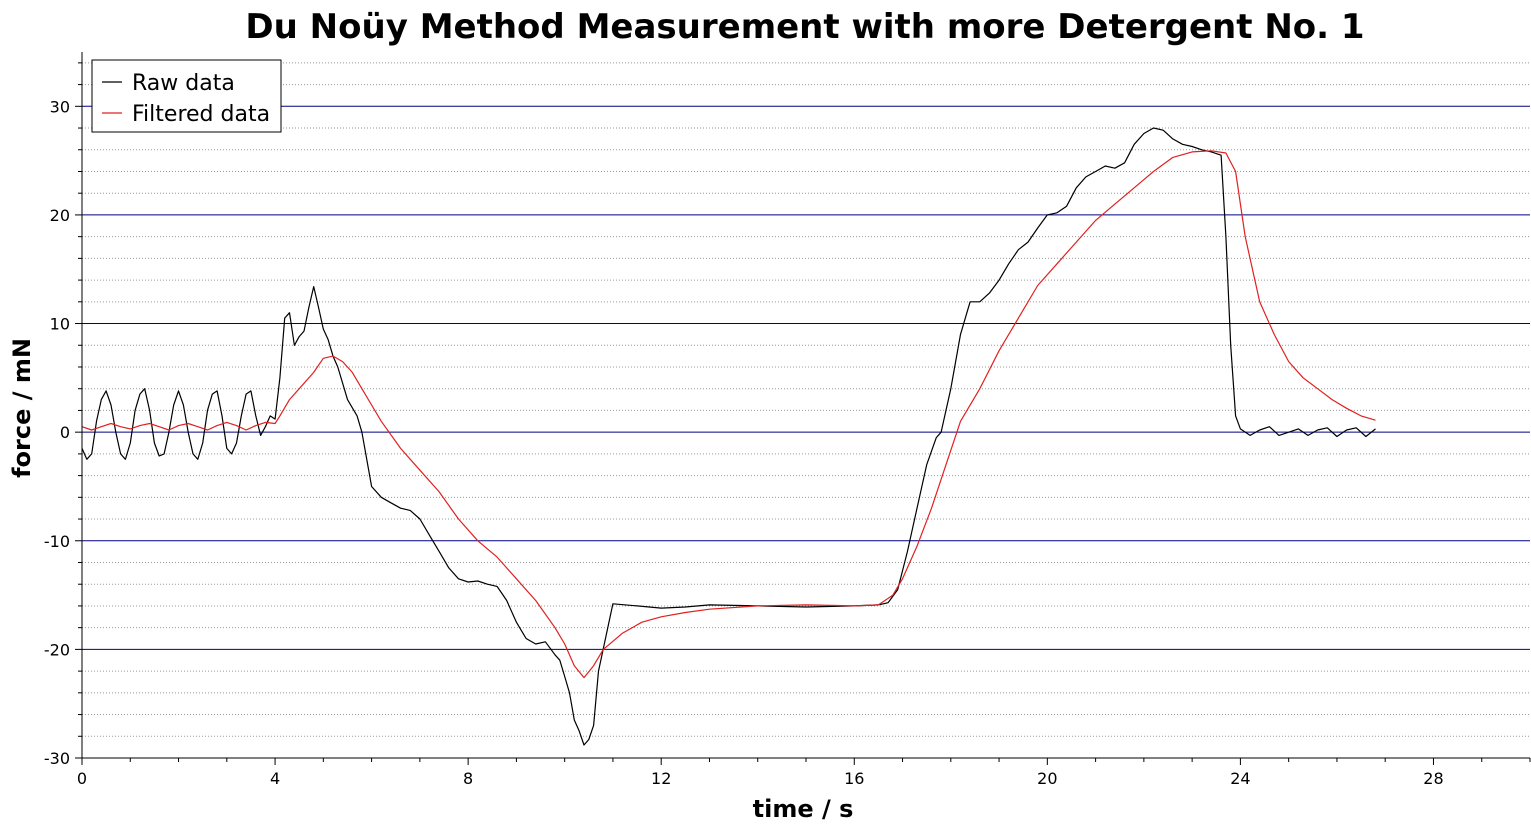 The width and height of the screenshot is (1531, 828). I want to click on x-tick-label: 28, so click(1433, 778).